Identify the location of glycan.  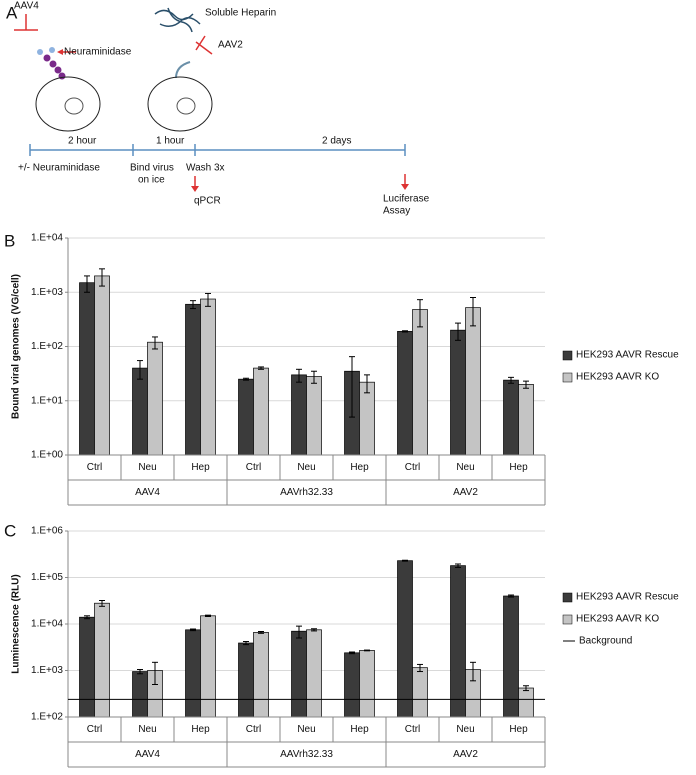
(51, 63).